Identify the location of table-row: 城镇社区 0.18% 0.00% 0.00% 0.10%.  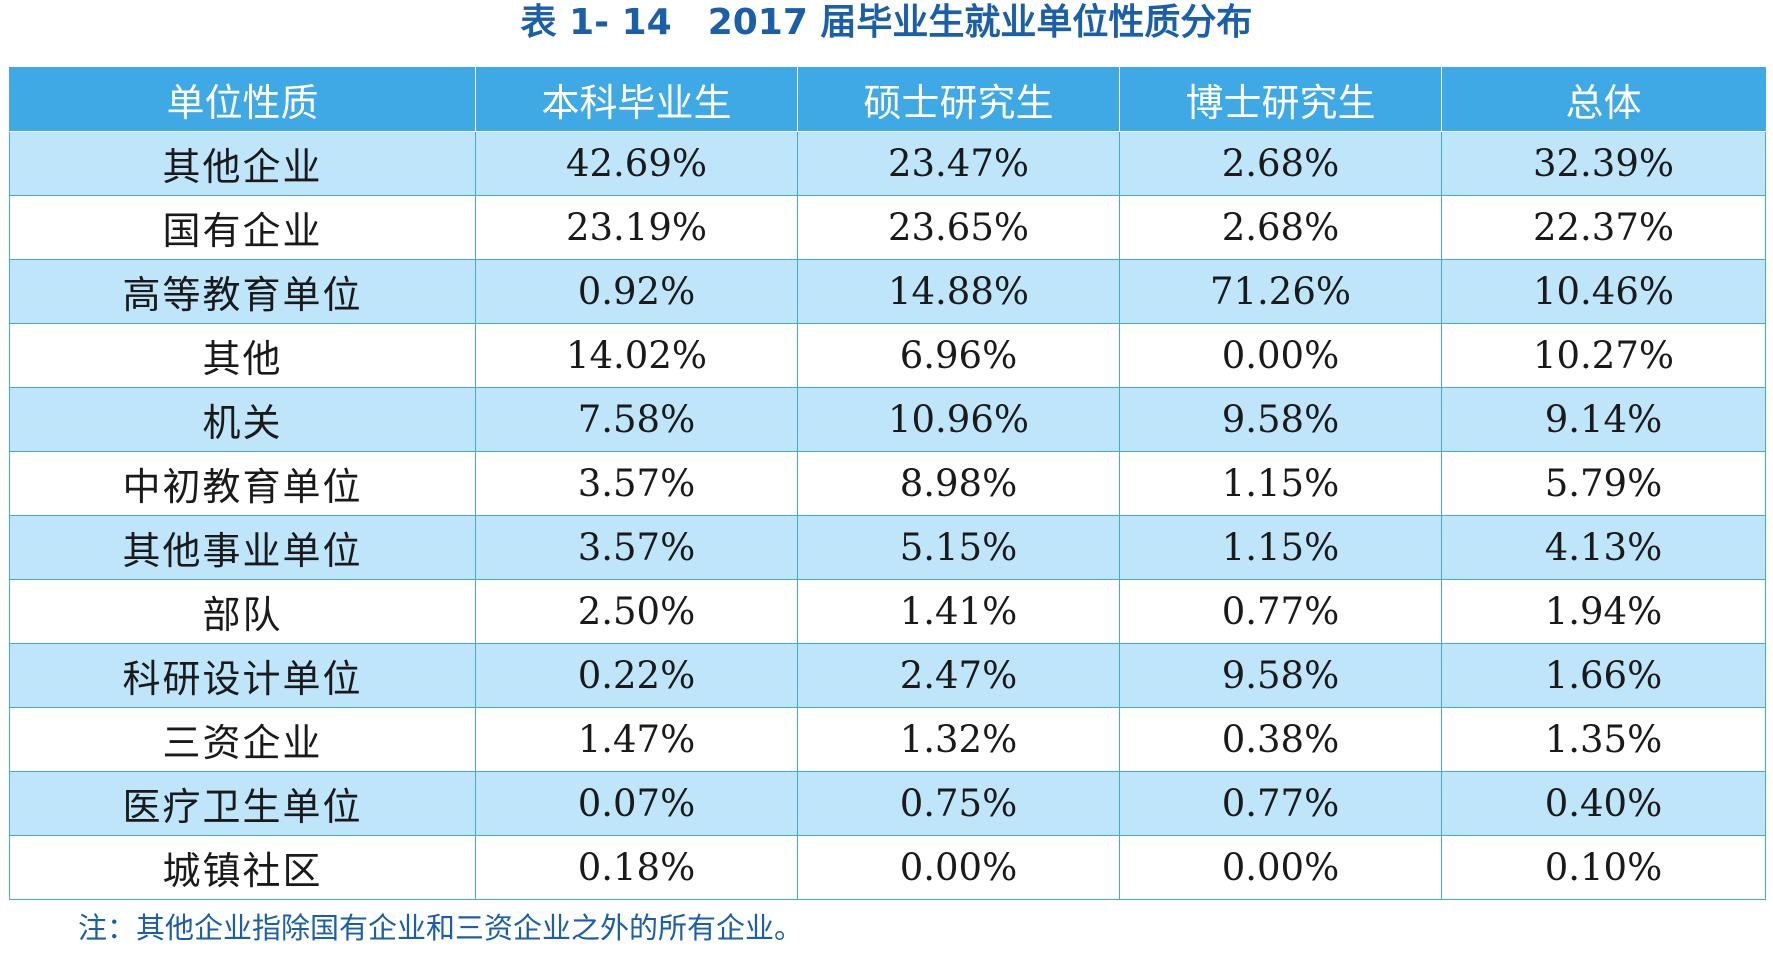
(887, 867).